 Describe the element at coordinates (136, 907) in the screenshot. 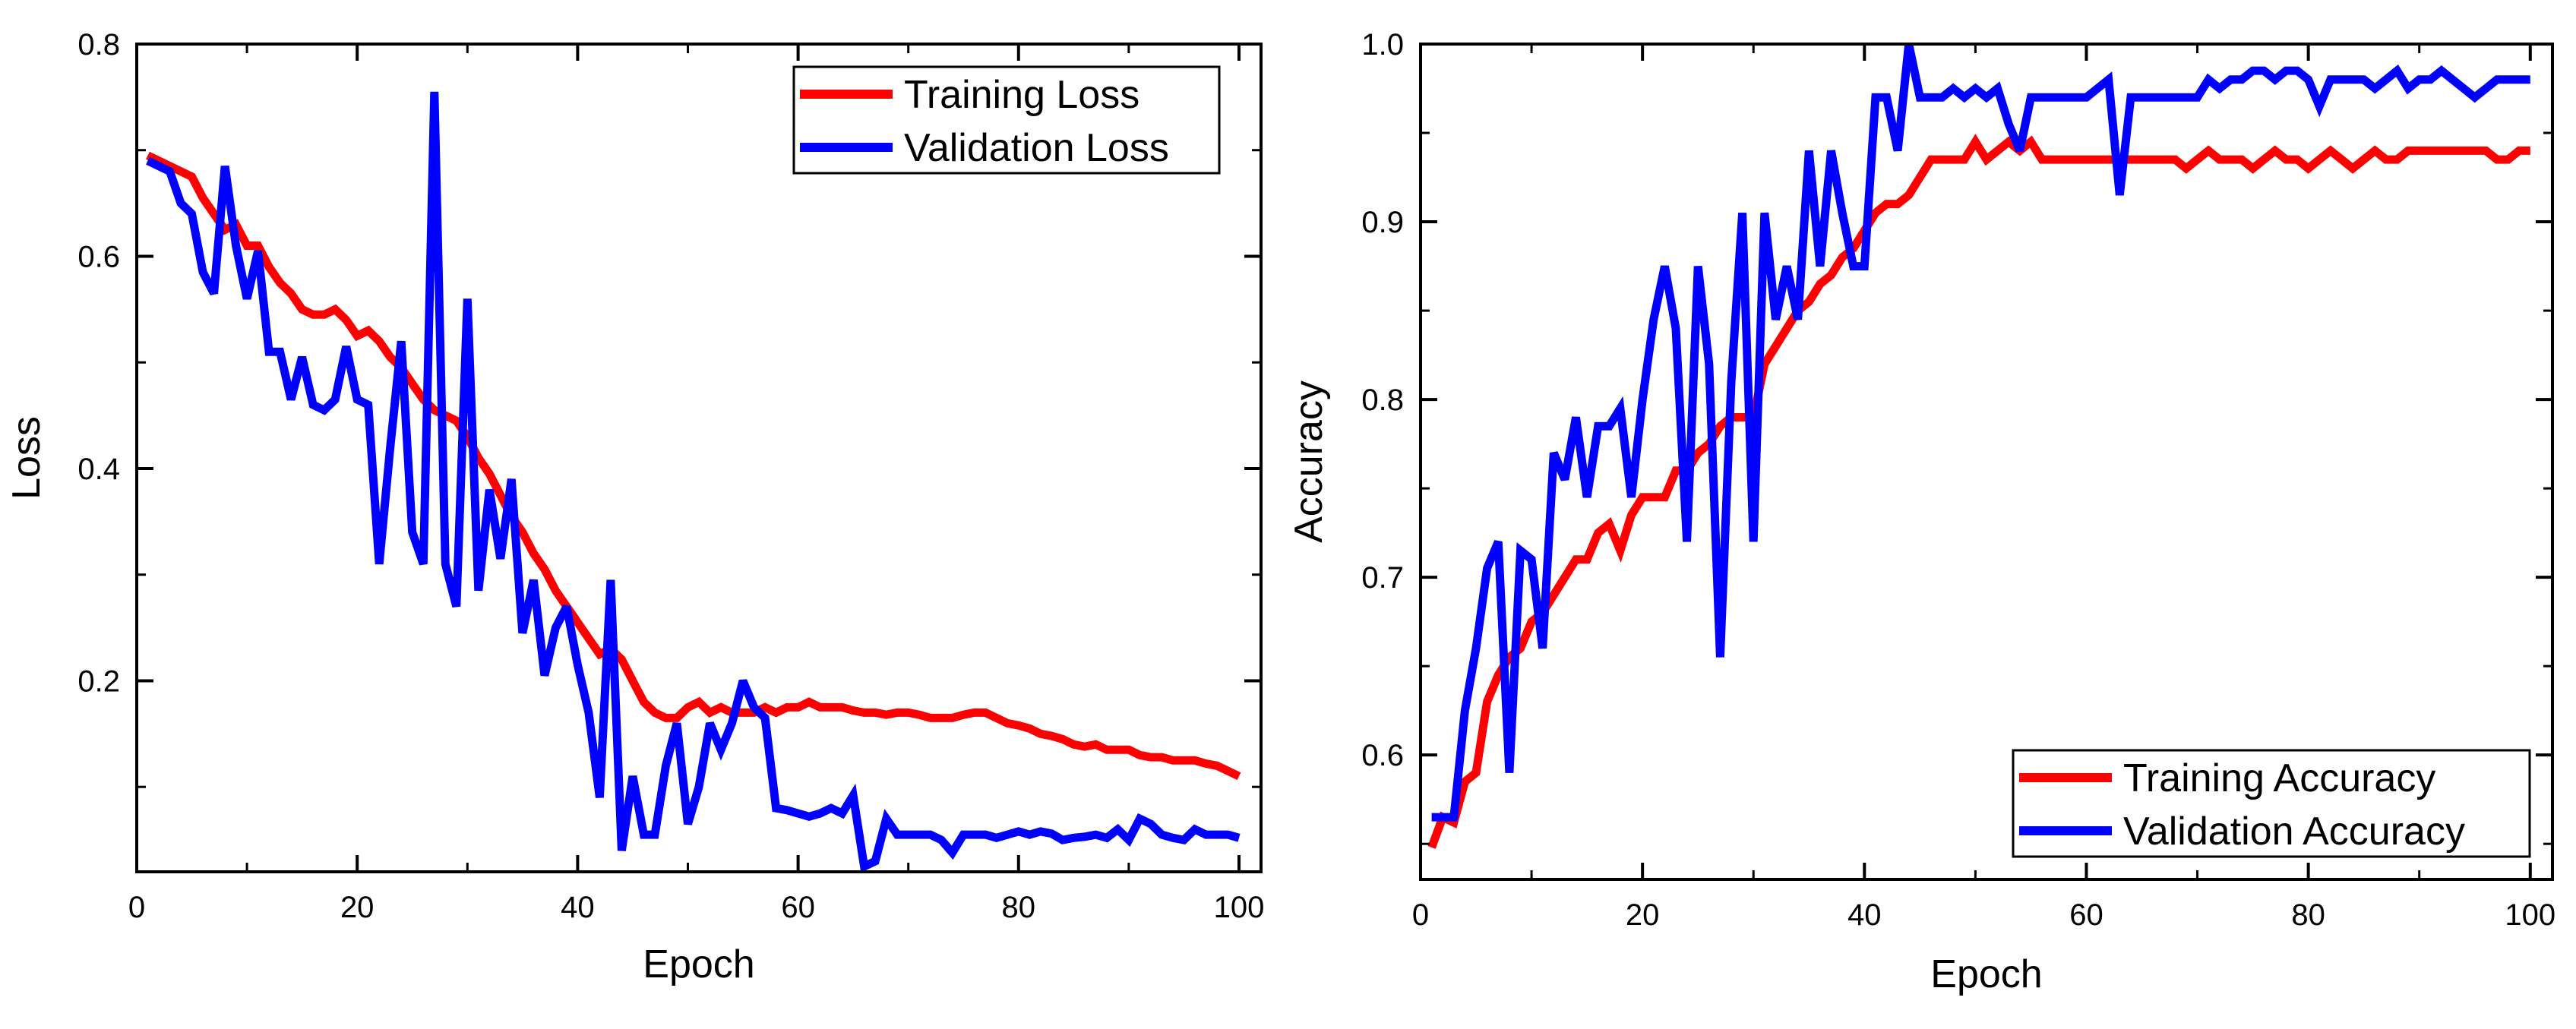

I see `loss-xtick-label: 0` at that location.